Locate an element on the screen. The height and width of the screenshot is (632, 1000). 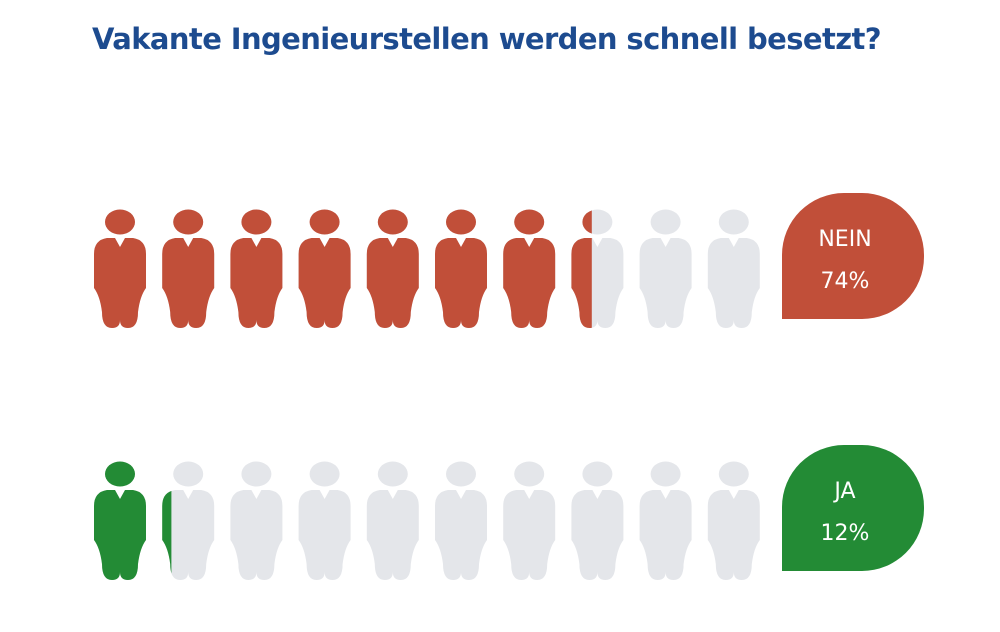
badge-ja: JA 12% is located at coordinates (853, 508).